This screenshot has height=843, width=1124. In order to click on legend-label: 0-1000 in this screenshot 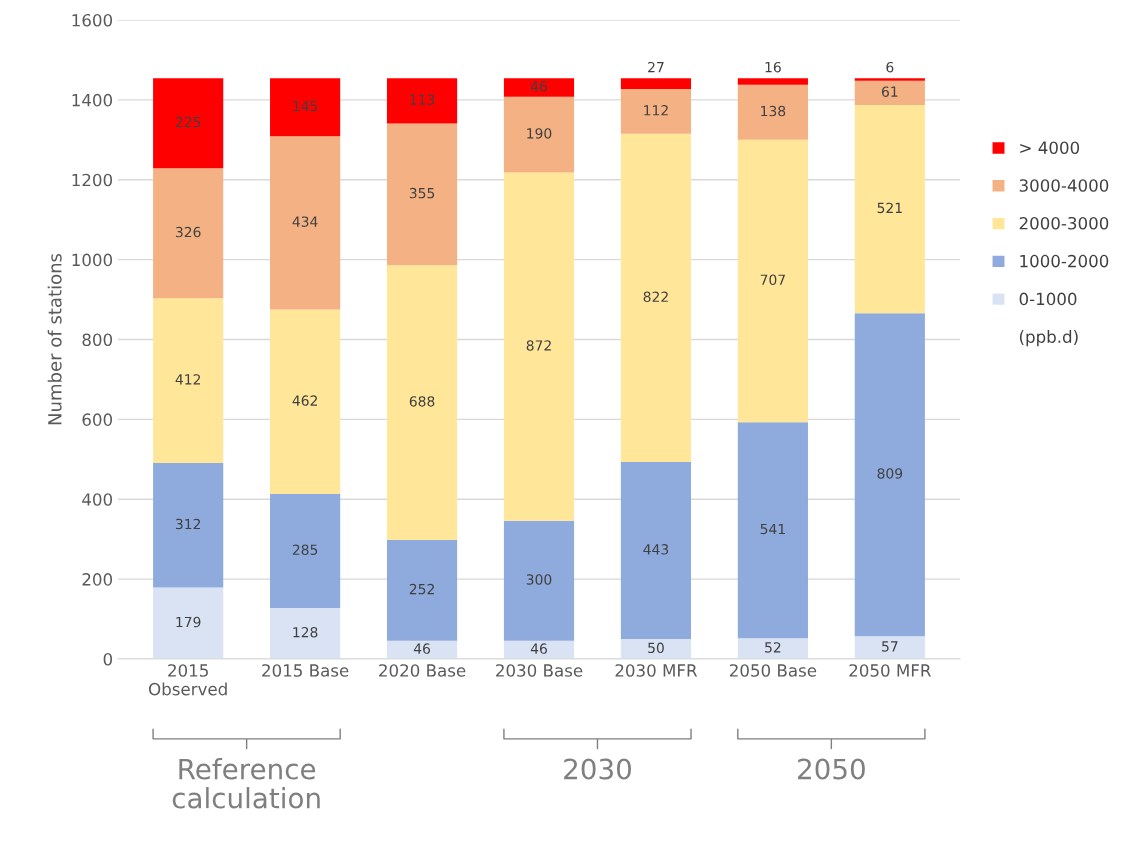, I will do `click(1048, 299)`.